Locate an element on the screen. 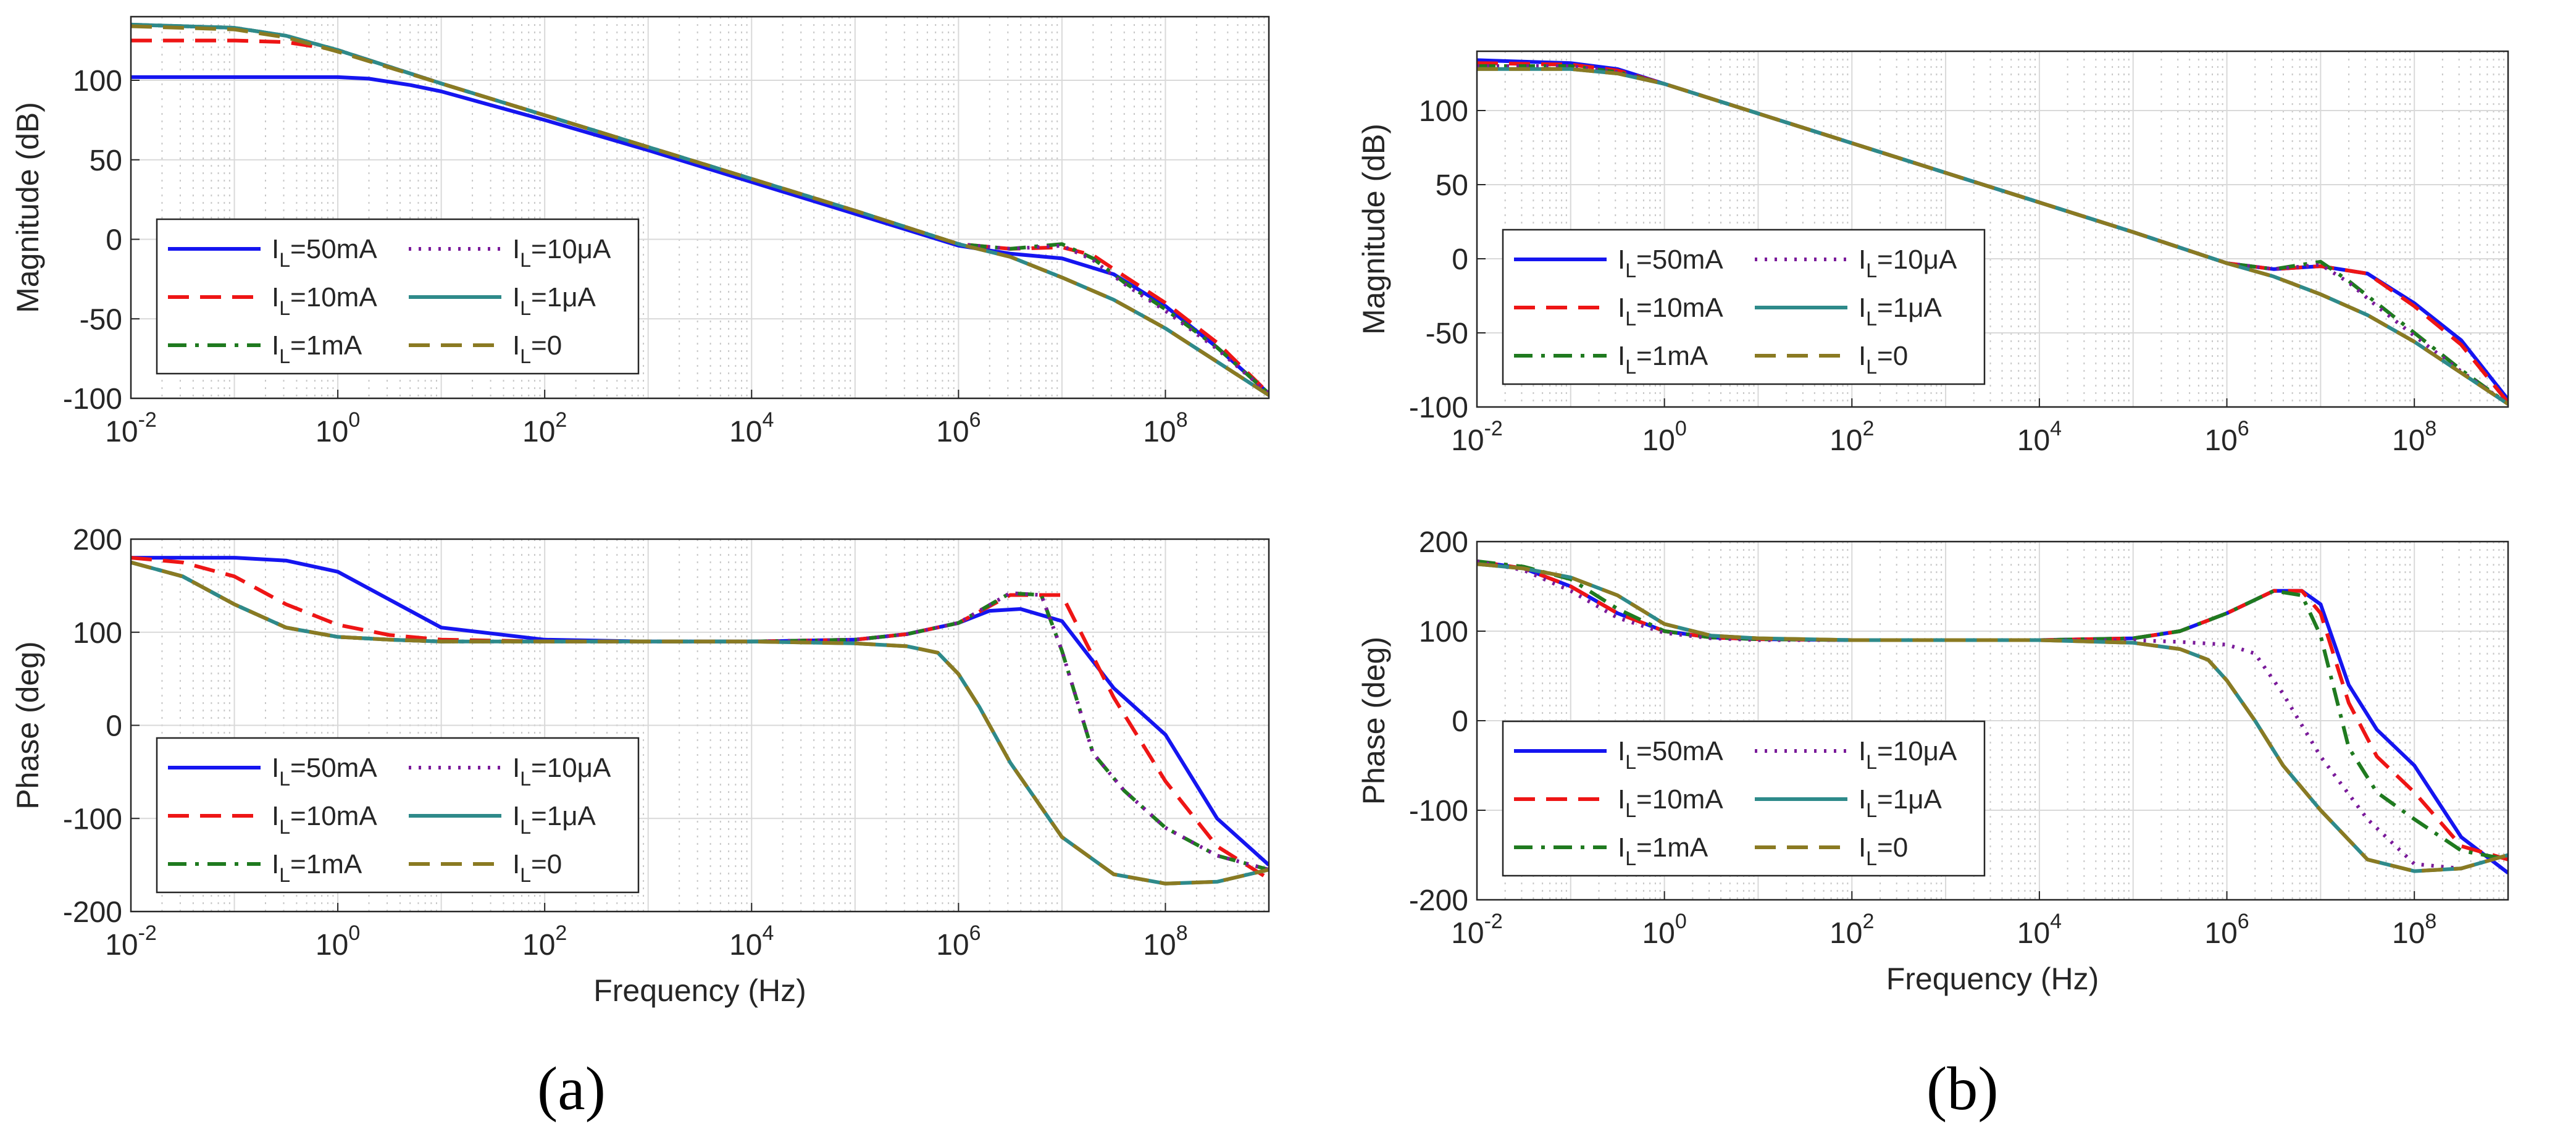 The image size is (2576, 1132). series-line-I-L-1mA is located at coordinates (1992, 710).